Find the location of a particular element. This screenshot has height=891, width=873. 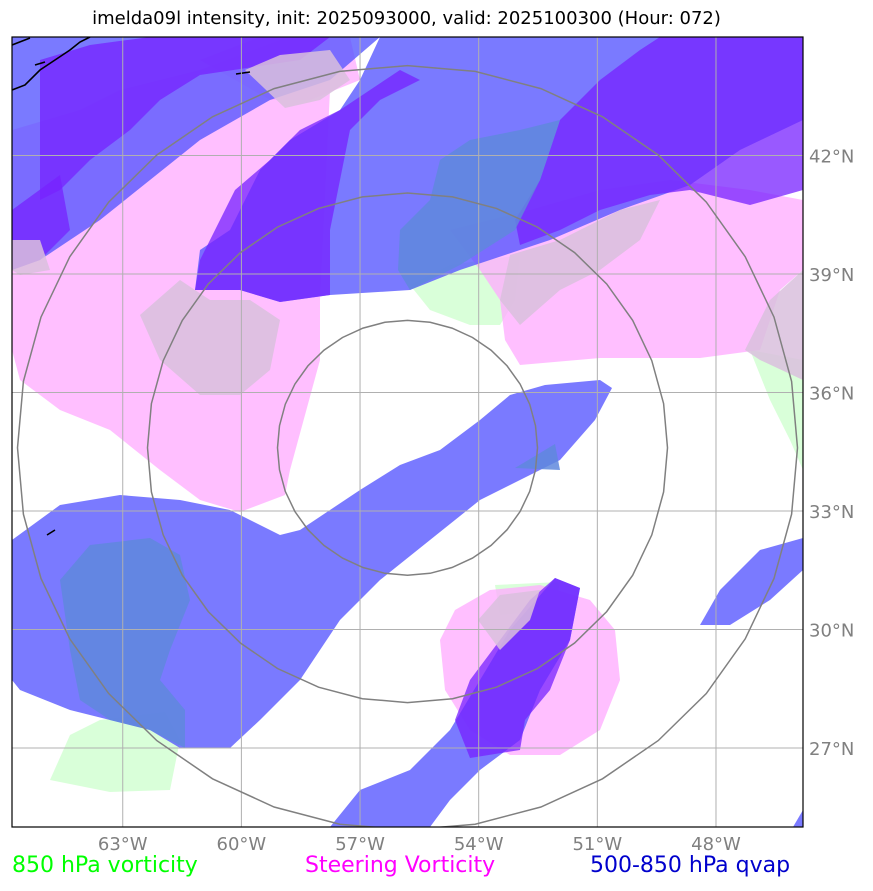

legend-qvap: 500-850 hPa qvap is located at coordinates (690, 865).